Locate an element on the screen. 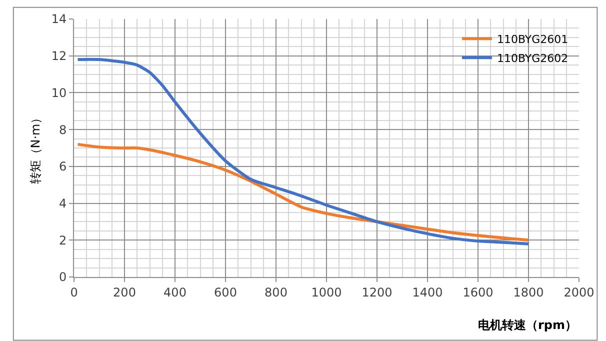  x-tick-label: 1200 is located at coordinates (377, 292).